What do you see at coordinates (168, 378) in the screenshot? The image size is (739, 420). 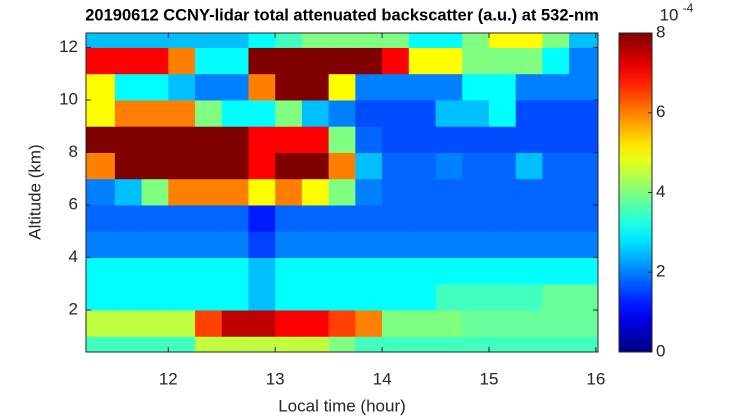 I see `x-tick-label: 12` at bounding box center [168, 378].